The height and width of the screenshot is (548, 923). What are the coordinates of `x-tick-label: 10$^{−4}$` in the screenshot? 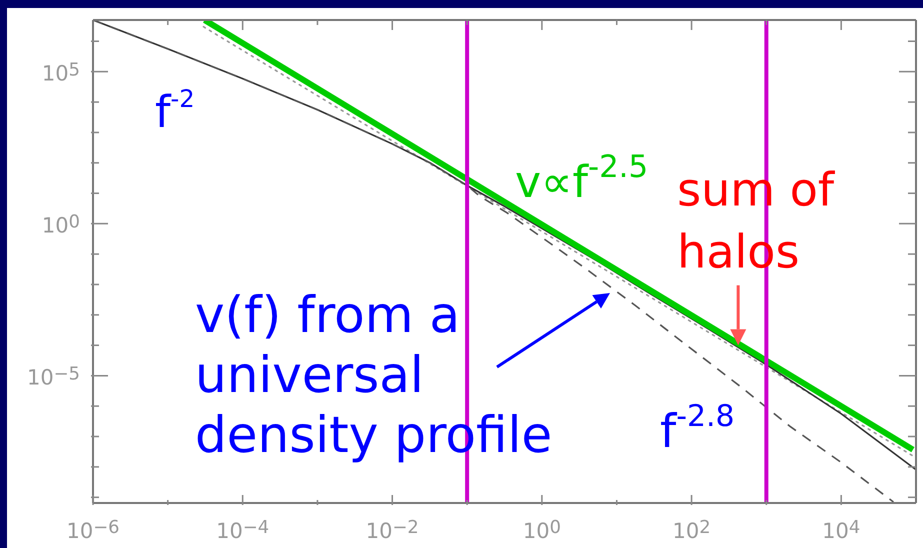 It's located at (243, 529).